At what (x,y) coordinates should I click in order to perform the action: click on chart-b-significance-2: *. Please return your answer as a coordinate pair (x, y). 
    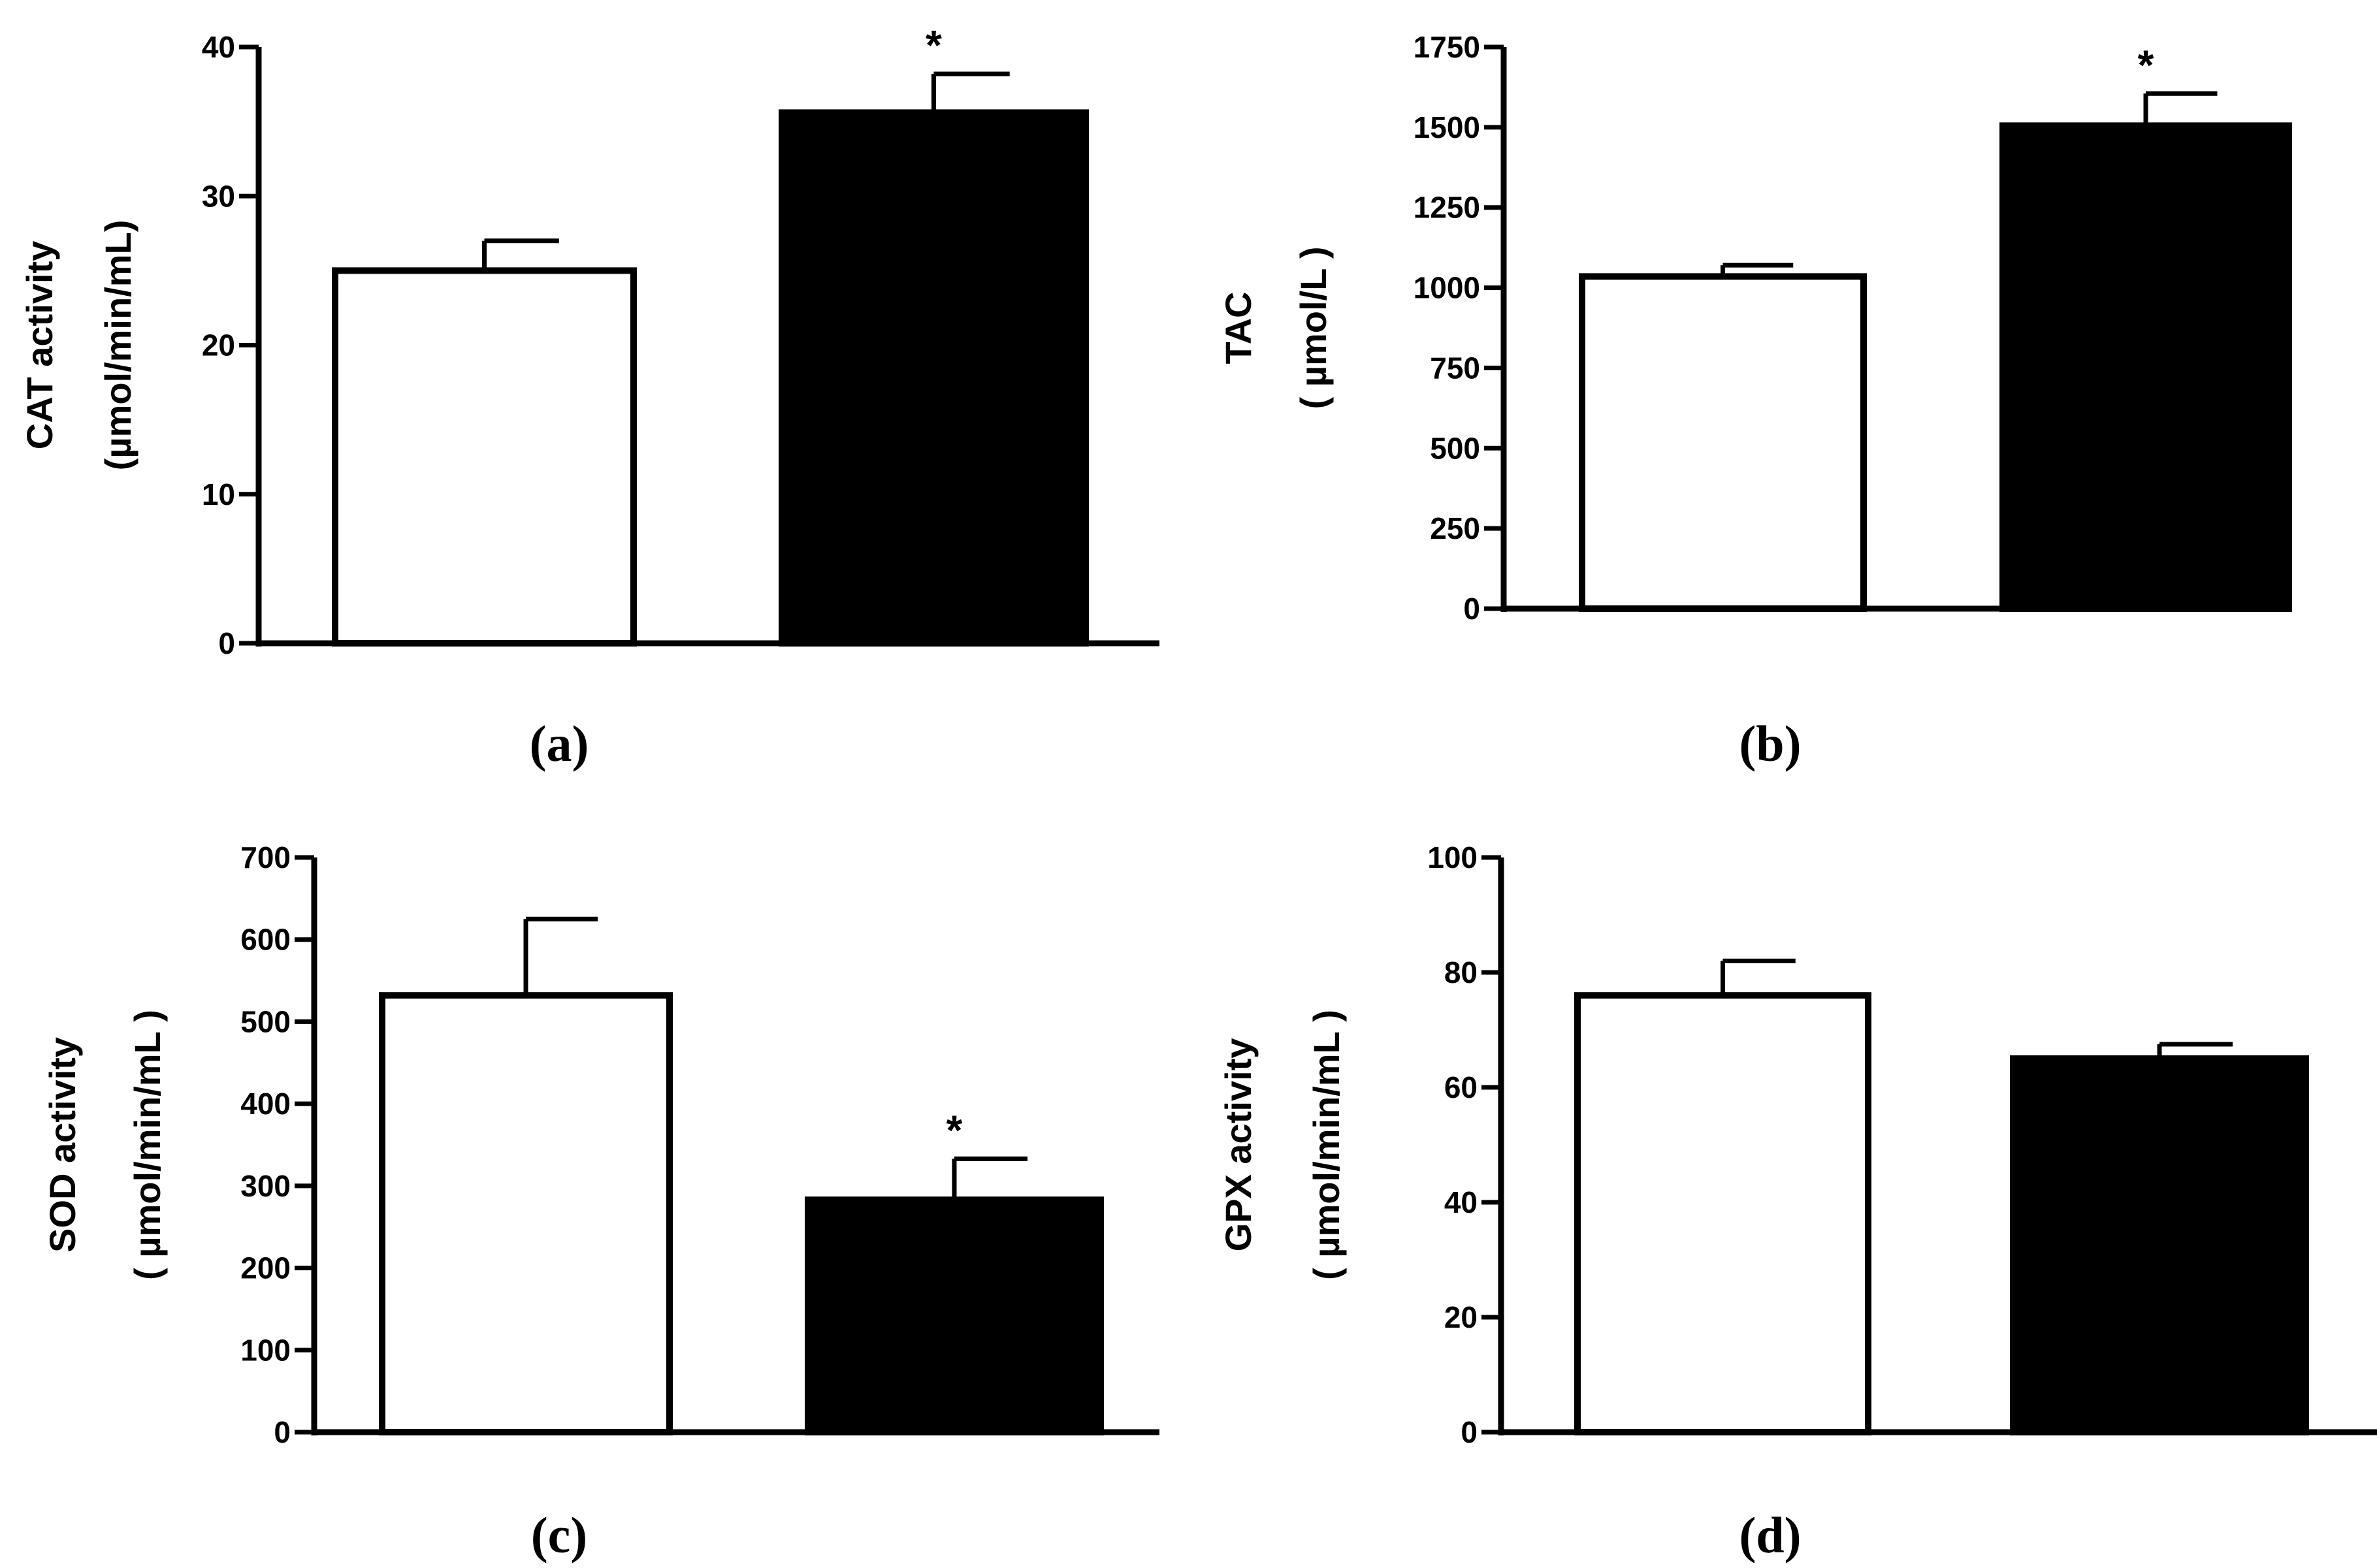
    Looking at the image, I should click on (2146, 64).